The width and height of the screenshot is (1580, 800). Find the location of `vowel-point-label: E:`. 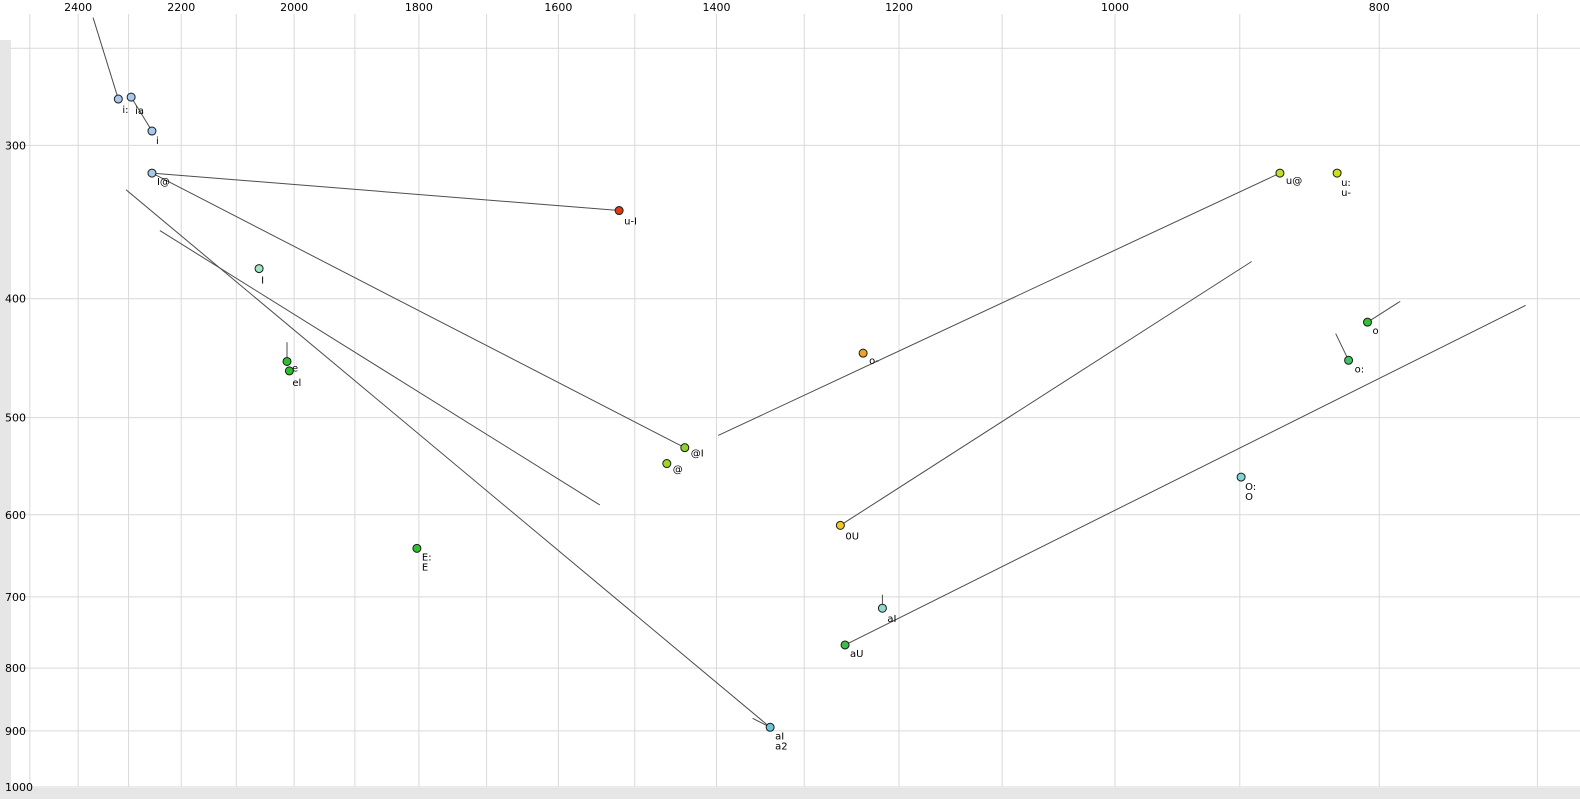

vowel-point-label: E: is located at coordinates (427, 557).